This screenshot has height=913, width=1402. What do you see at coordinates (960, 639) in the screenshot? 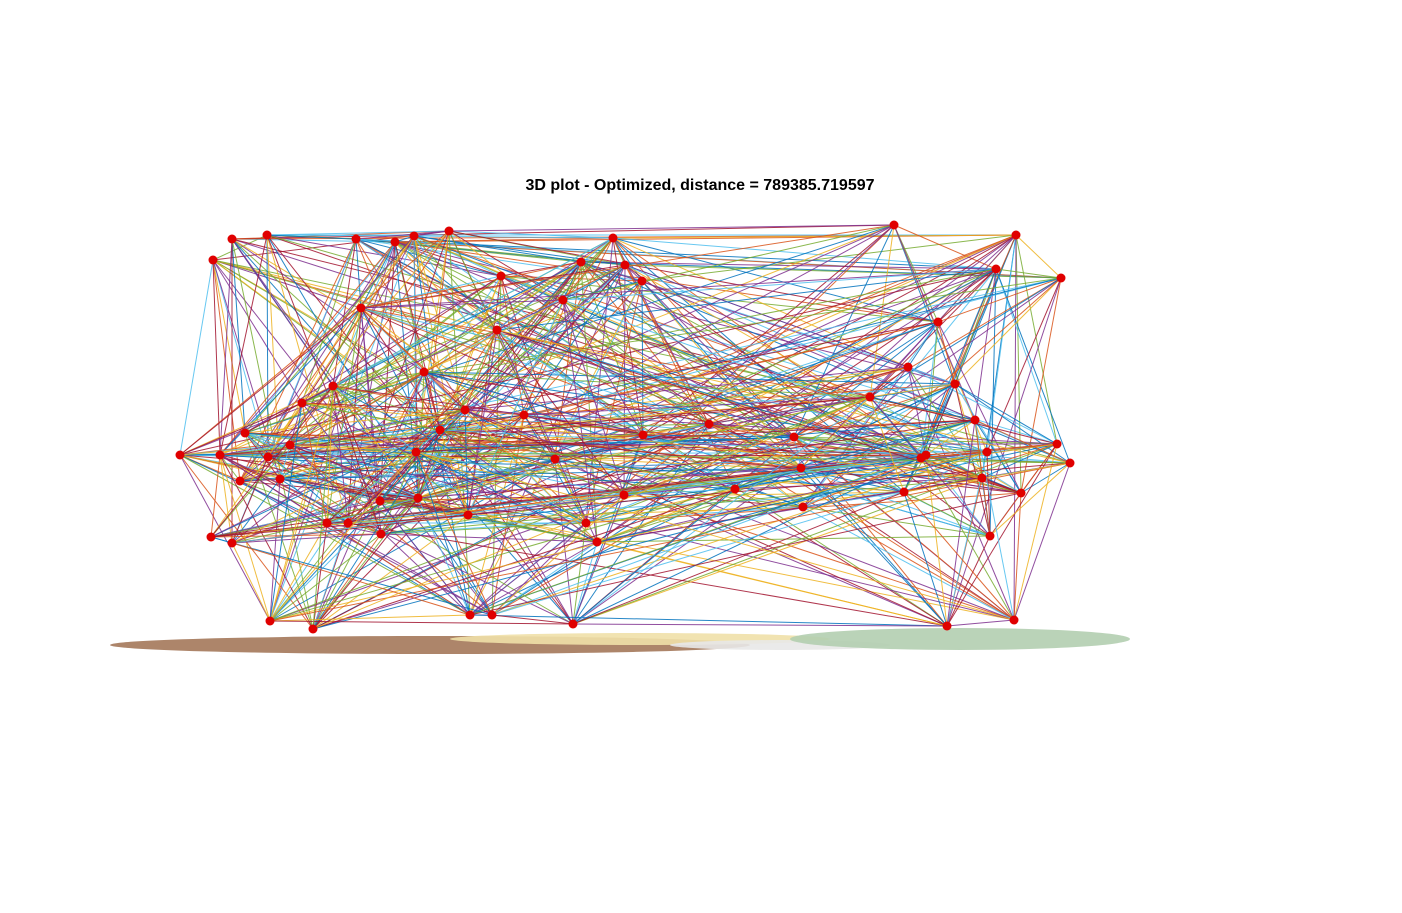
I see `ground-patch` at bounding box center [960, 639].